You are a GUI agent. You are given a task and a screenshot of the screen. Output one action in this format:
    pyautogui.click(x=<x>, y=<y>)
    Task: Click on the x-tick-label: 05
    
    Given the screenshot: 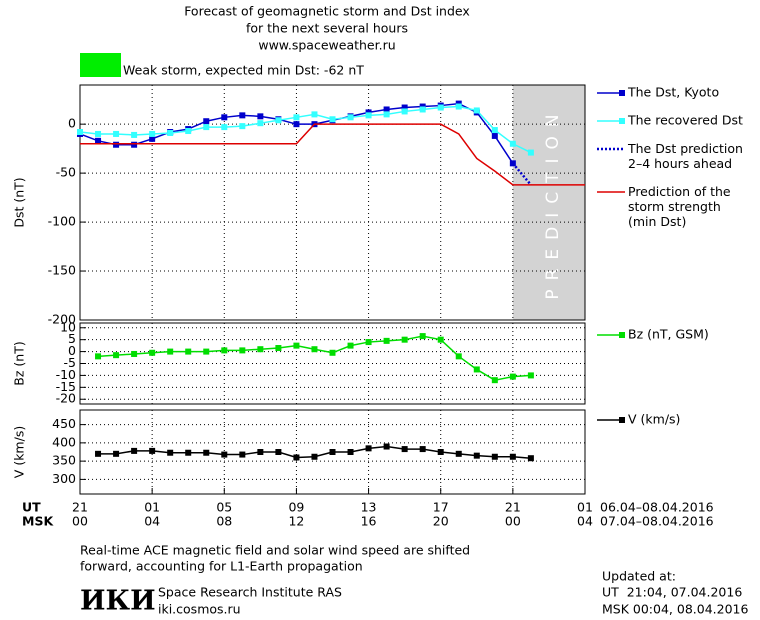 What is the action you would take?
    pyautogui.click(x=224, y=507)
    